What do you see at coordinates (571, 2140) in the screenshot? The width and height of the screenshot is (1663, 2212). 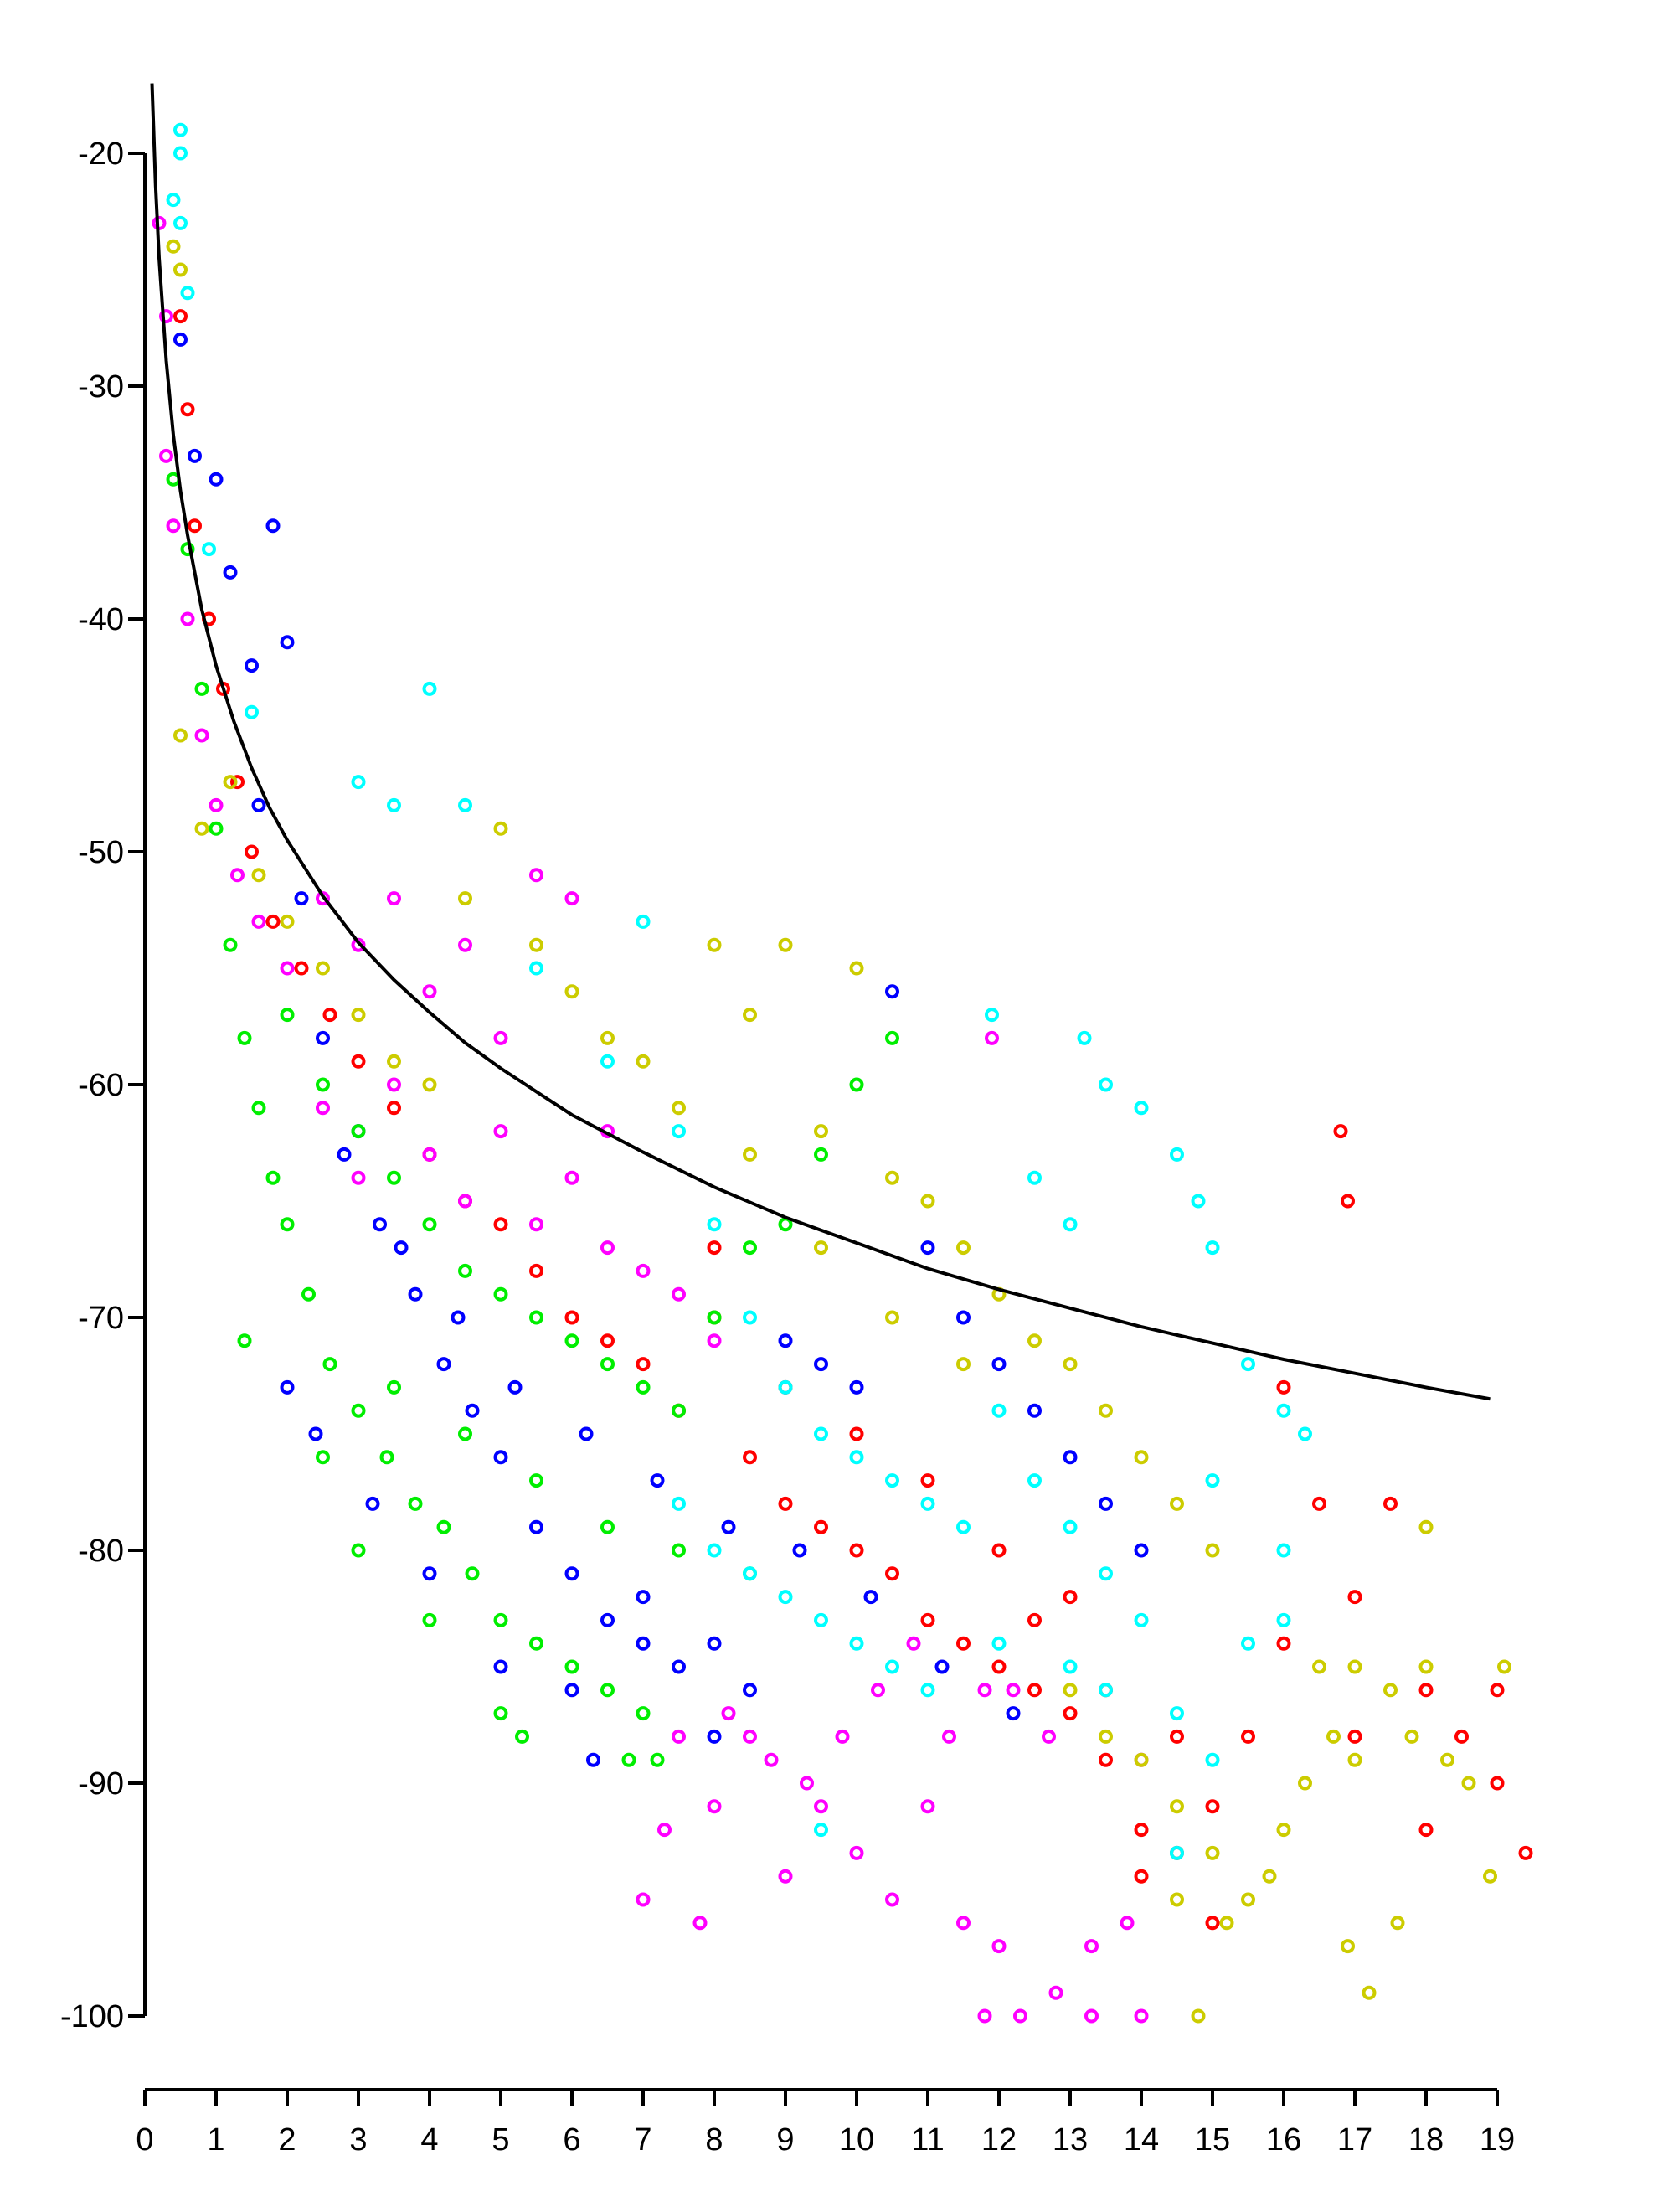 I see `x-tick-label: 6` at bounding box center [571, 2140].